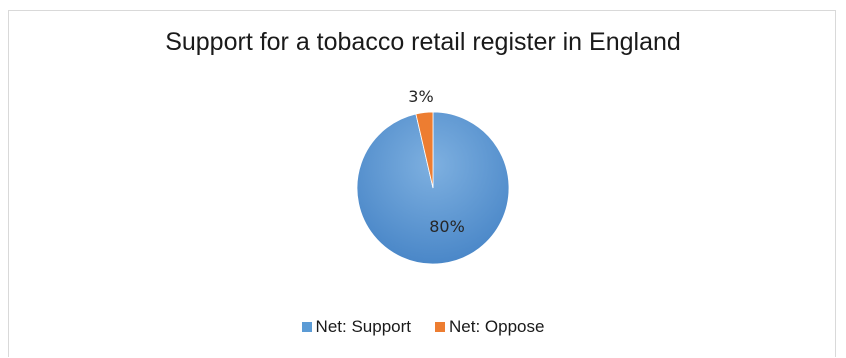 The image size is (846, 358). I want to click on legend-label-net-support: Net: Support, so click(363, 326).